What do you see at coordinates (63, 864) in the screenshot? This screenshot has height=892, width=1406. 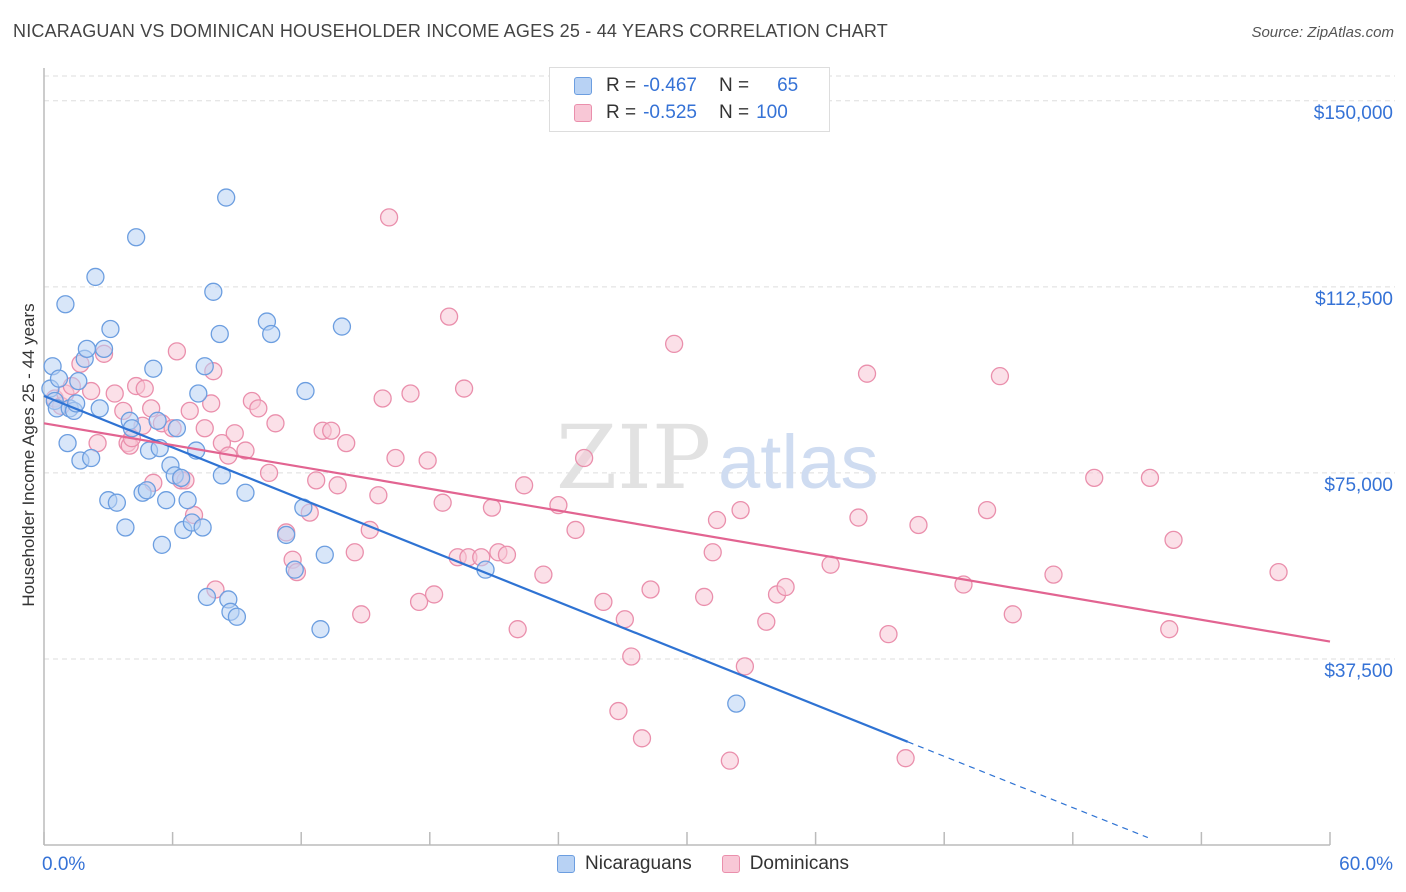 I see `x-tick-label-min: 0.0%` at bounding box center [63, 864].